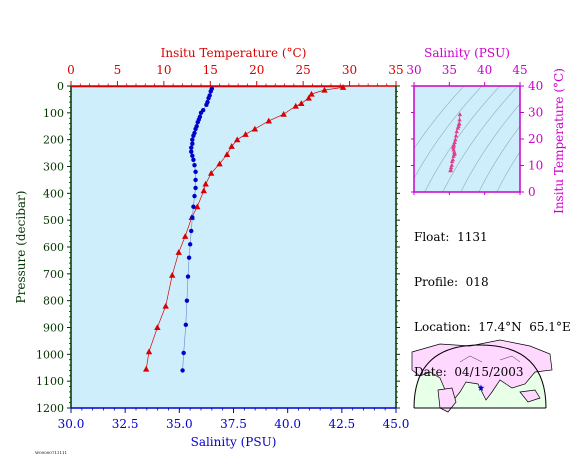 The image size is (587, 472). I want to click on pressure-tick-label: 300, so click(53, 167).